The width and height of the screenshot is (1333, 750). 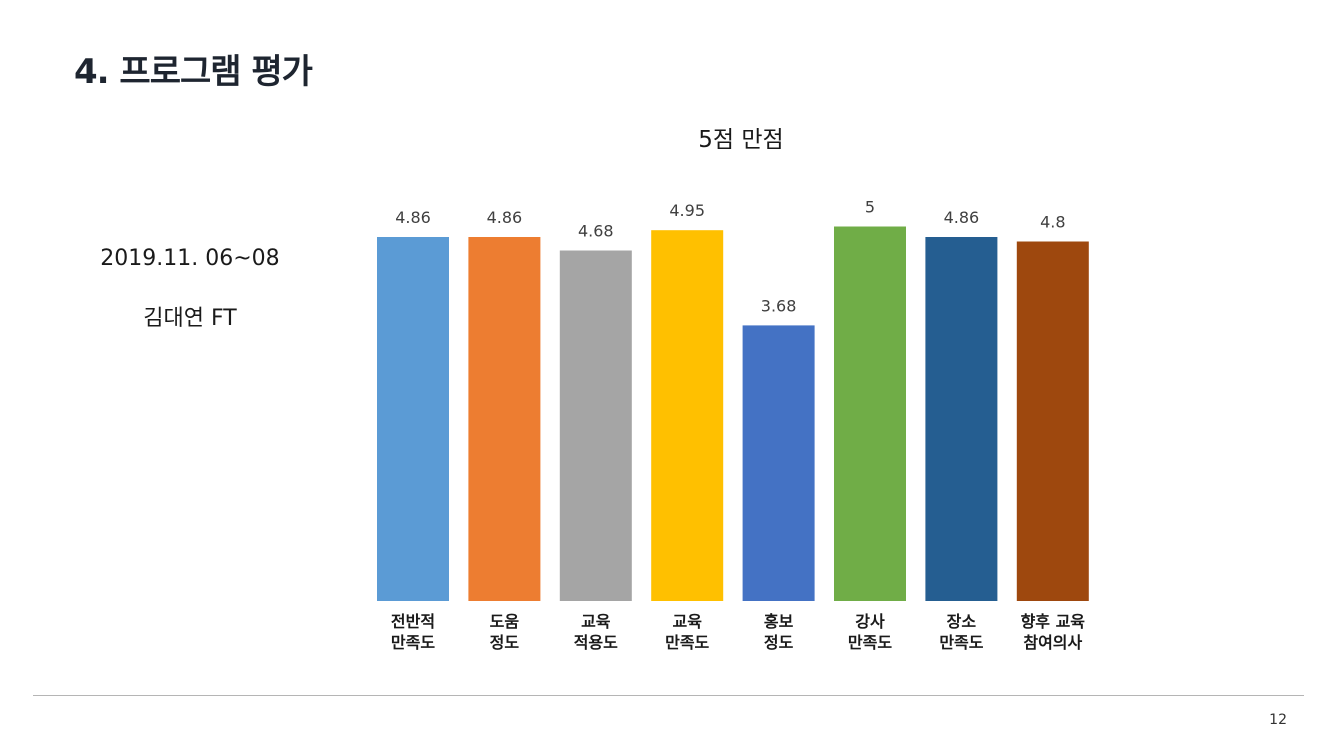 What do you see at coordinates (668, 695) in the screenshot?
I see `footer-divider` at bounding box center [668, 695].